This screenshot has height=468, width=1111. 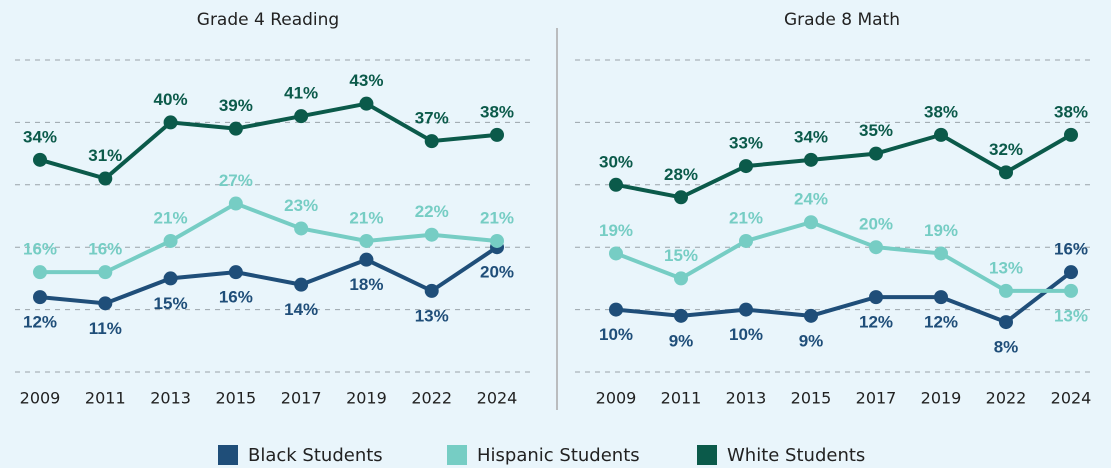 I want to click on data-label: 43%, so click(x=366, y=80).